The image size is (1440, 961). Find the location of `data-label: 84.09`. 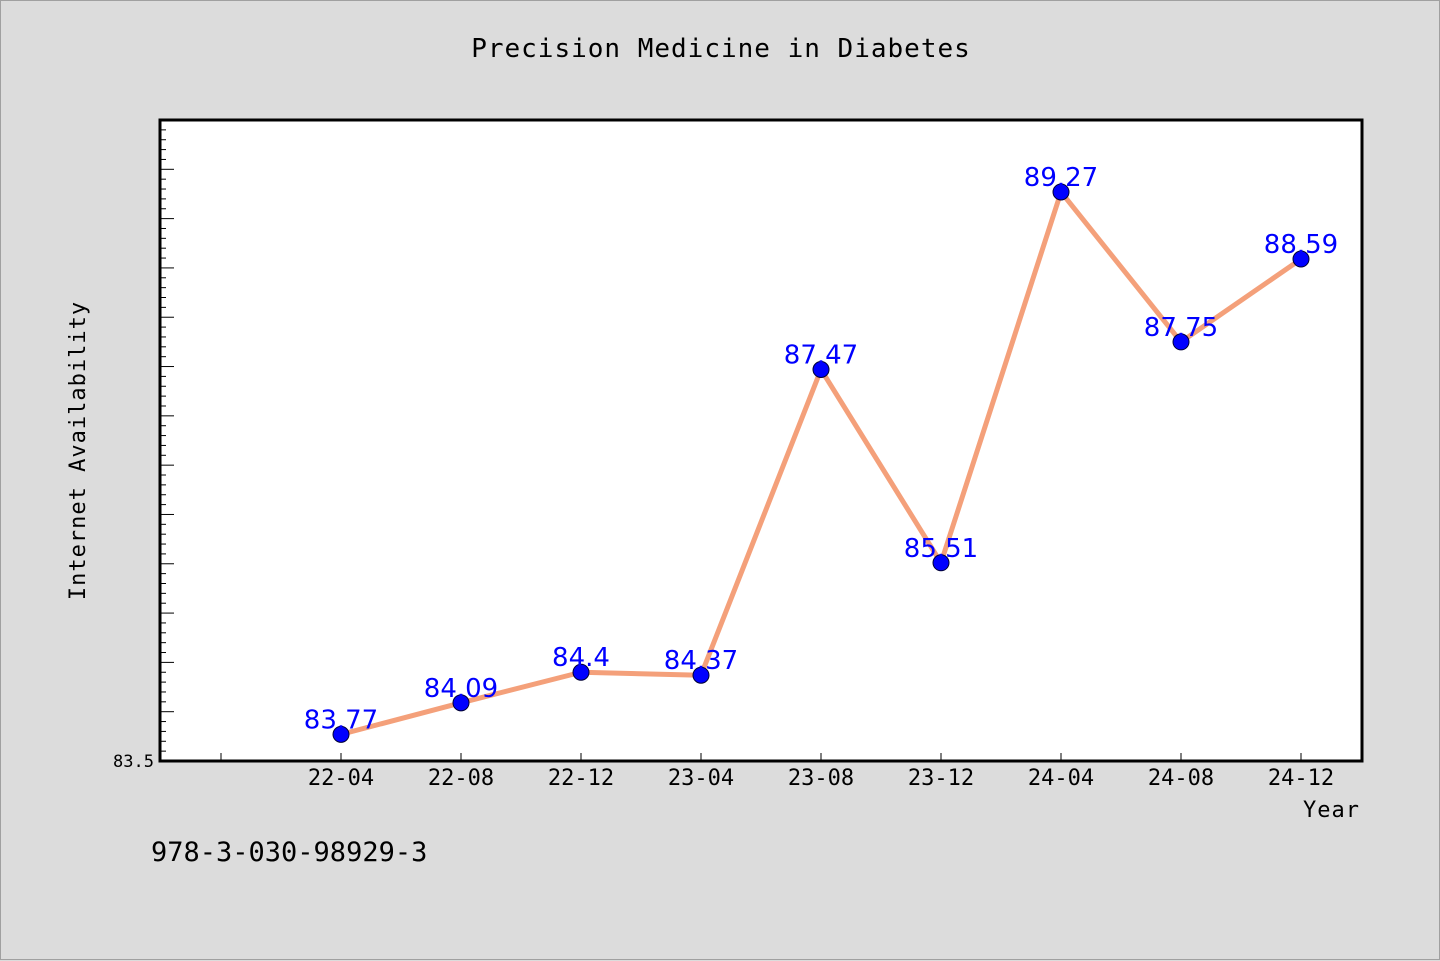

data-label: 84.09 is located at coordinates (461, 689).